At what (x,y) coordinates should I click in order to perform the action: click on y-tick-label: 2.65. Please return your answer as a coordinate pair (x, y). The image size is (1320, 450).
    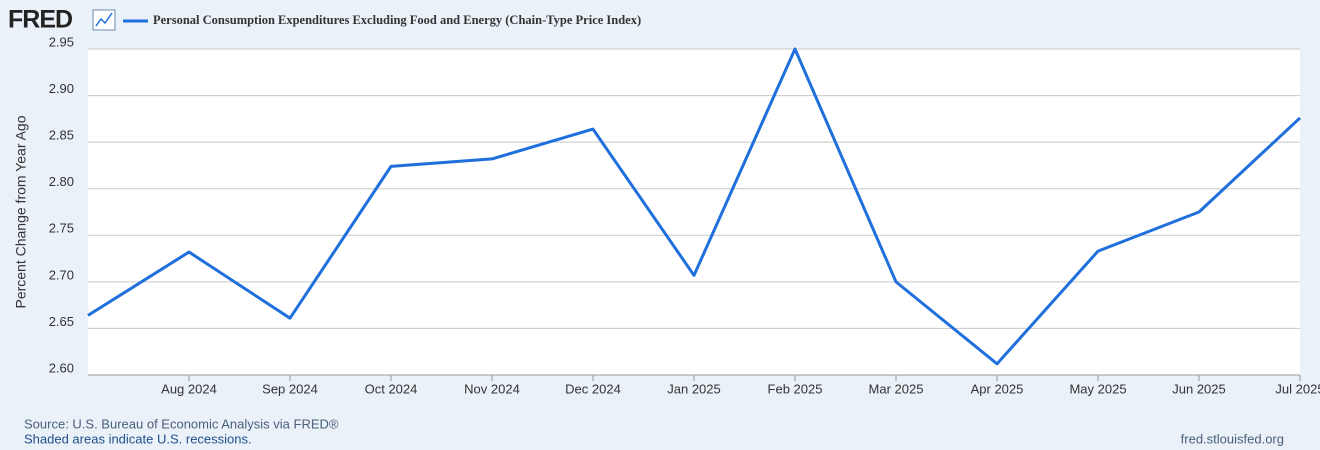
    Looking at the image, I should click on (61, 321).